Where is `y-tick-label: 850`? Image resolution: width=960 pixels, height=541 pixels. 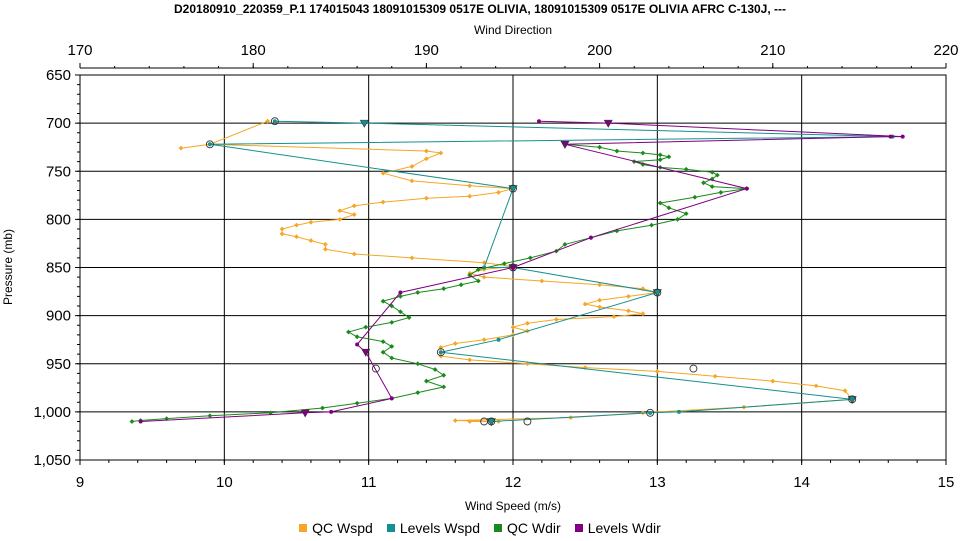
y-tick-label: 850 is located at coordinates (58, 268).